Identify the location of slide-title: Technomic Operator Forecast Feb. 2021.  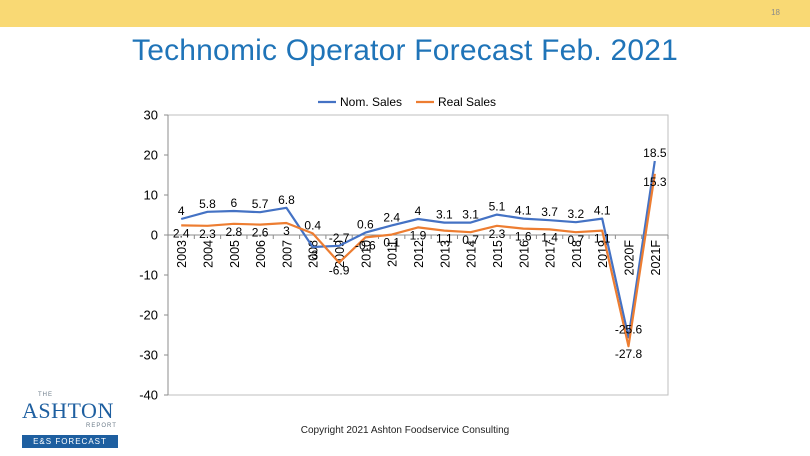
(405, 50).